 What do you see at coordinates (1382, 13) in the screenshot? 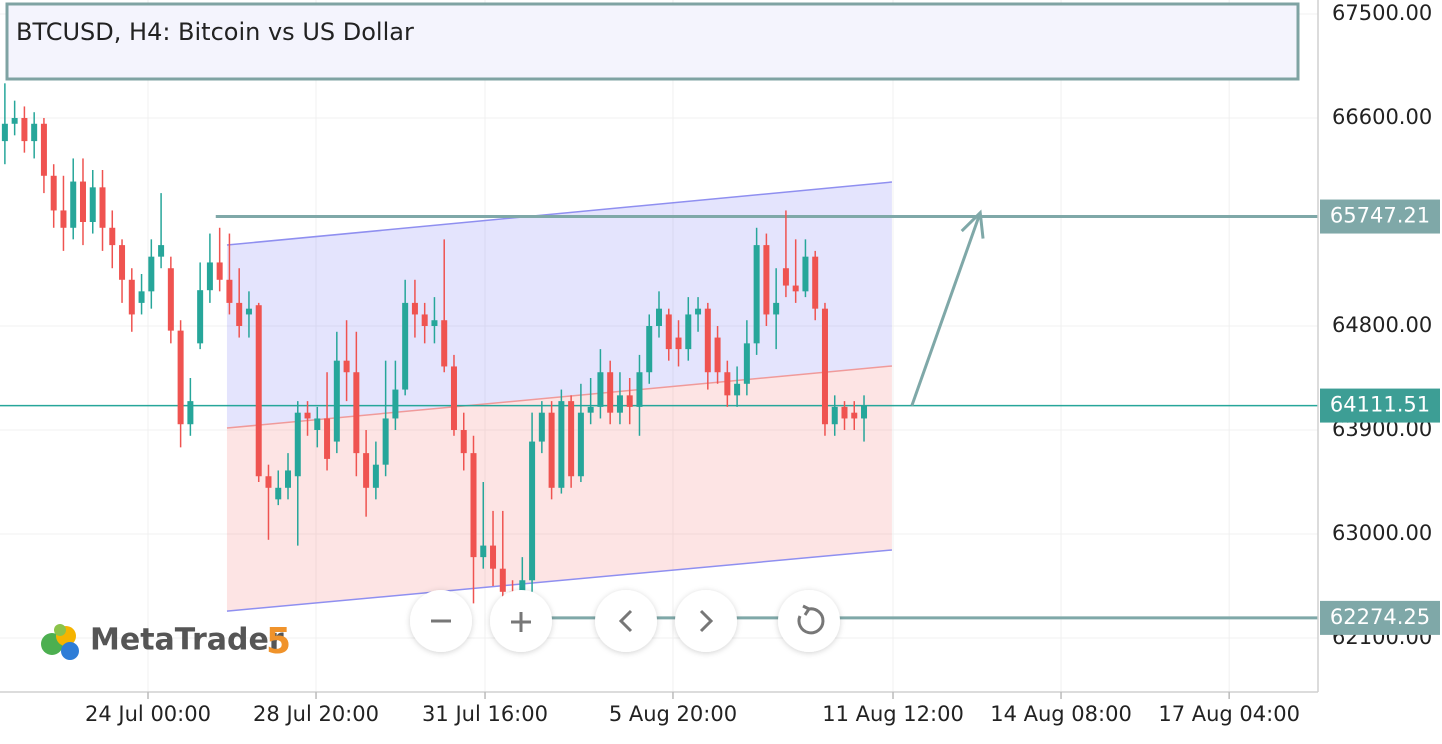
I see `y-tick-label: 67500.00` at bounding box center [1382, 13].